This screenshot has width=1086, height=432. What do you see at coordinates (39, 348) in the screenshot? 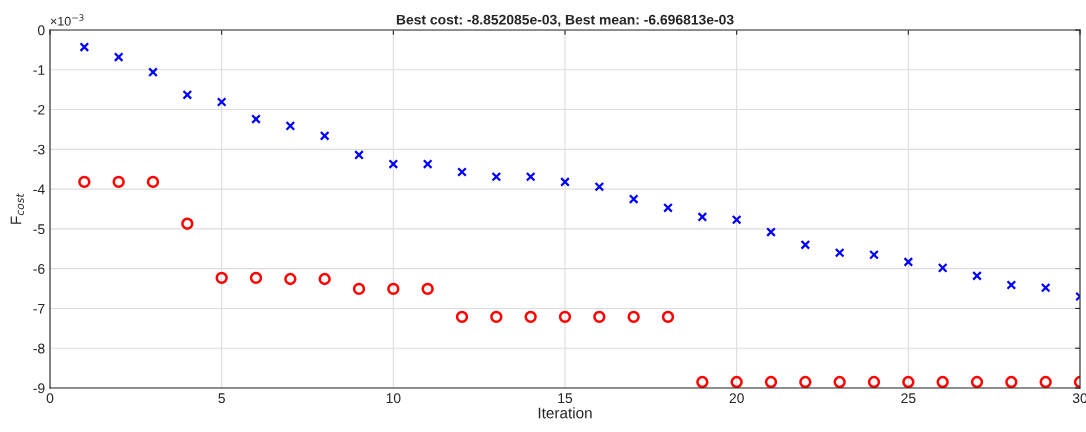
I see `y-tick-label: -8` at bounding box center [39, 348].